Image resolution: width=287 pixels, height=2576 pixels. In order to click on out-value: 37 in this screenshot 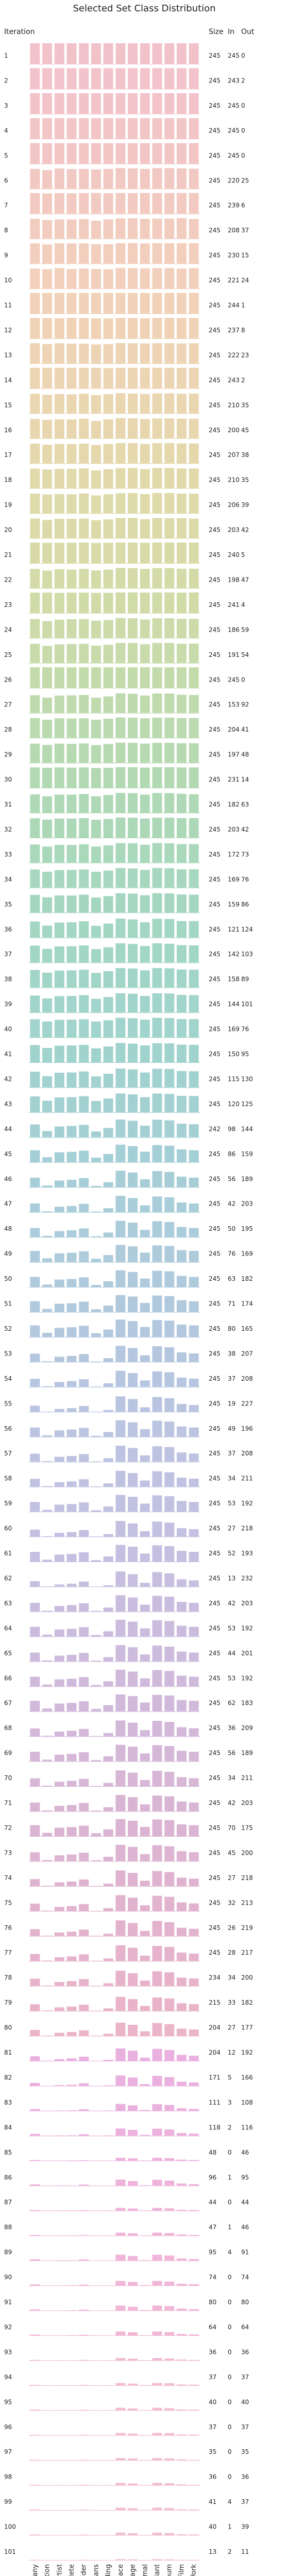, I will do `click(245, 2501)`.